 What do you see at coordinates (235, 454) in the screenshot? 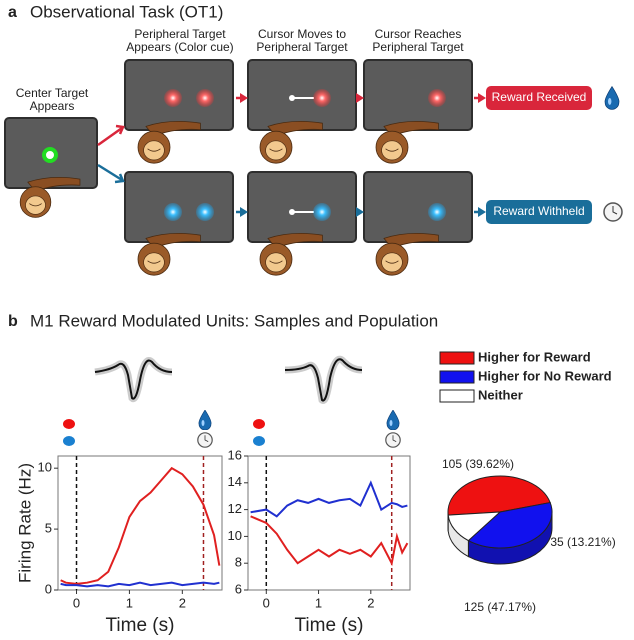
I see `y-tick-label: 16` at bounding box center [235, 454].